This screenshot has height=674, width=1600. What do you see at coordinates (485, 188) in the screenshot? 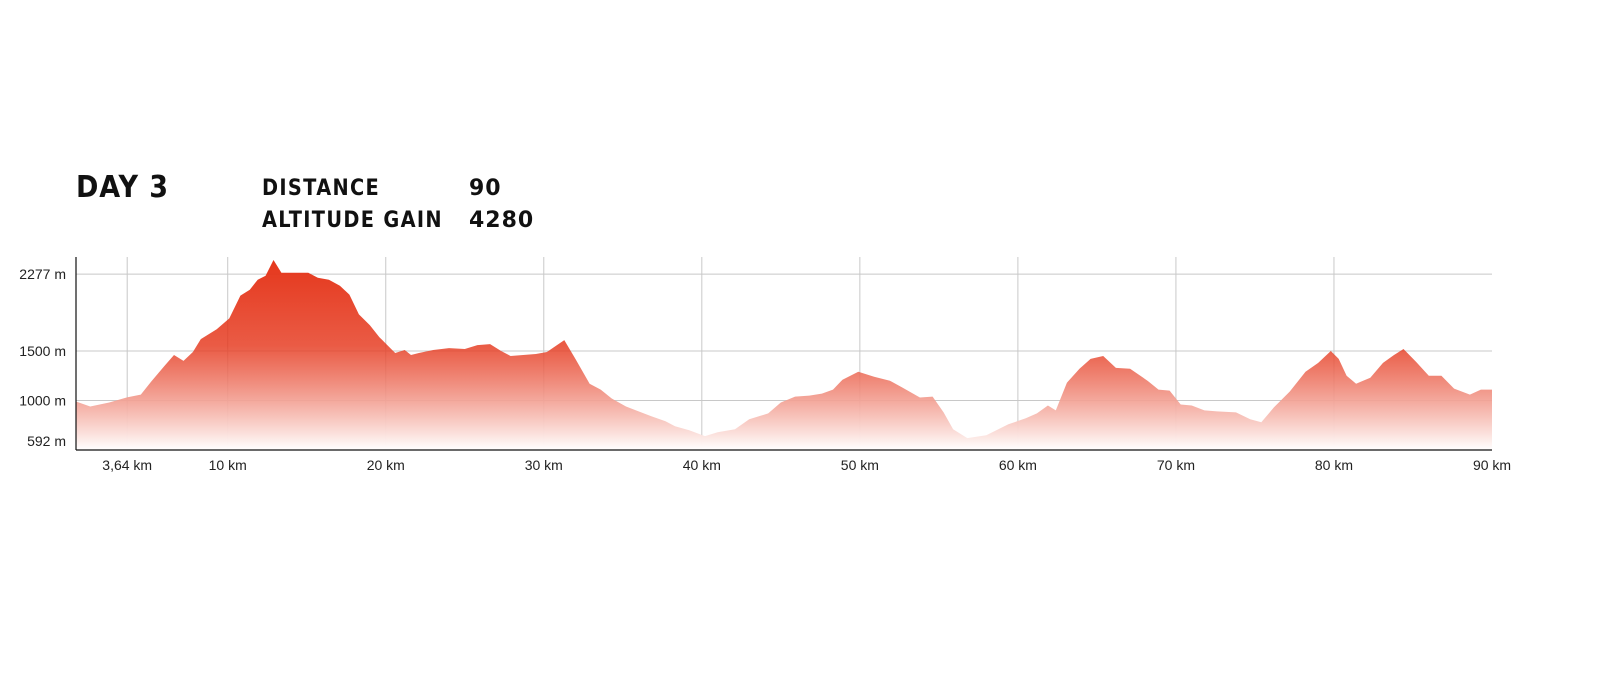
I see `distance-value: 90` at bounding box center [485, 188].